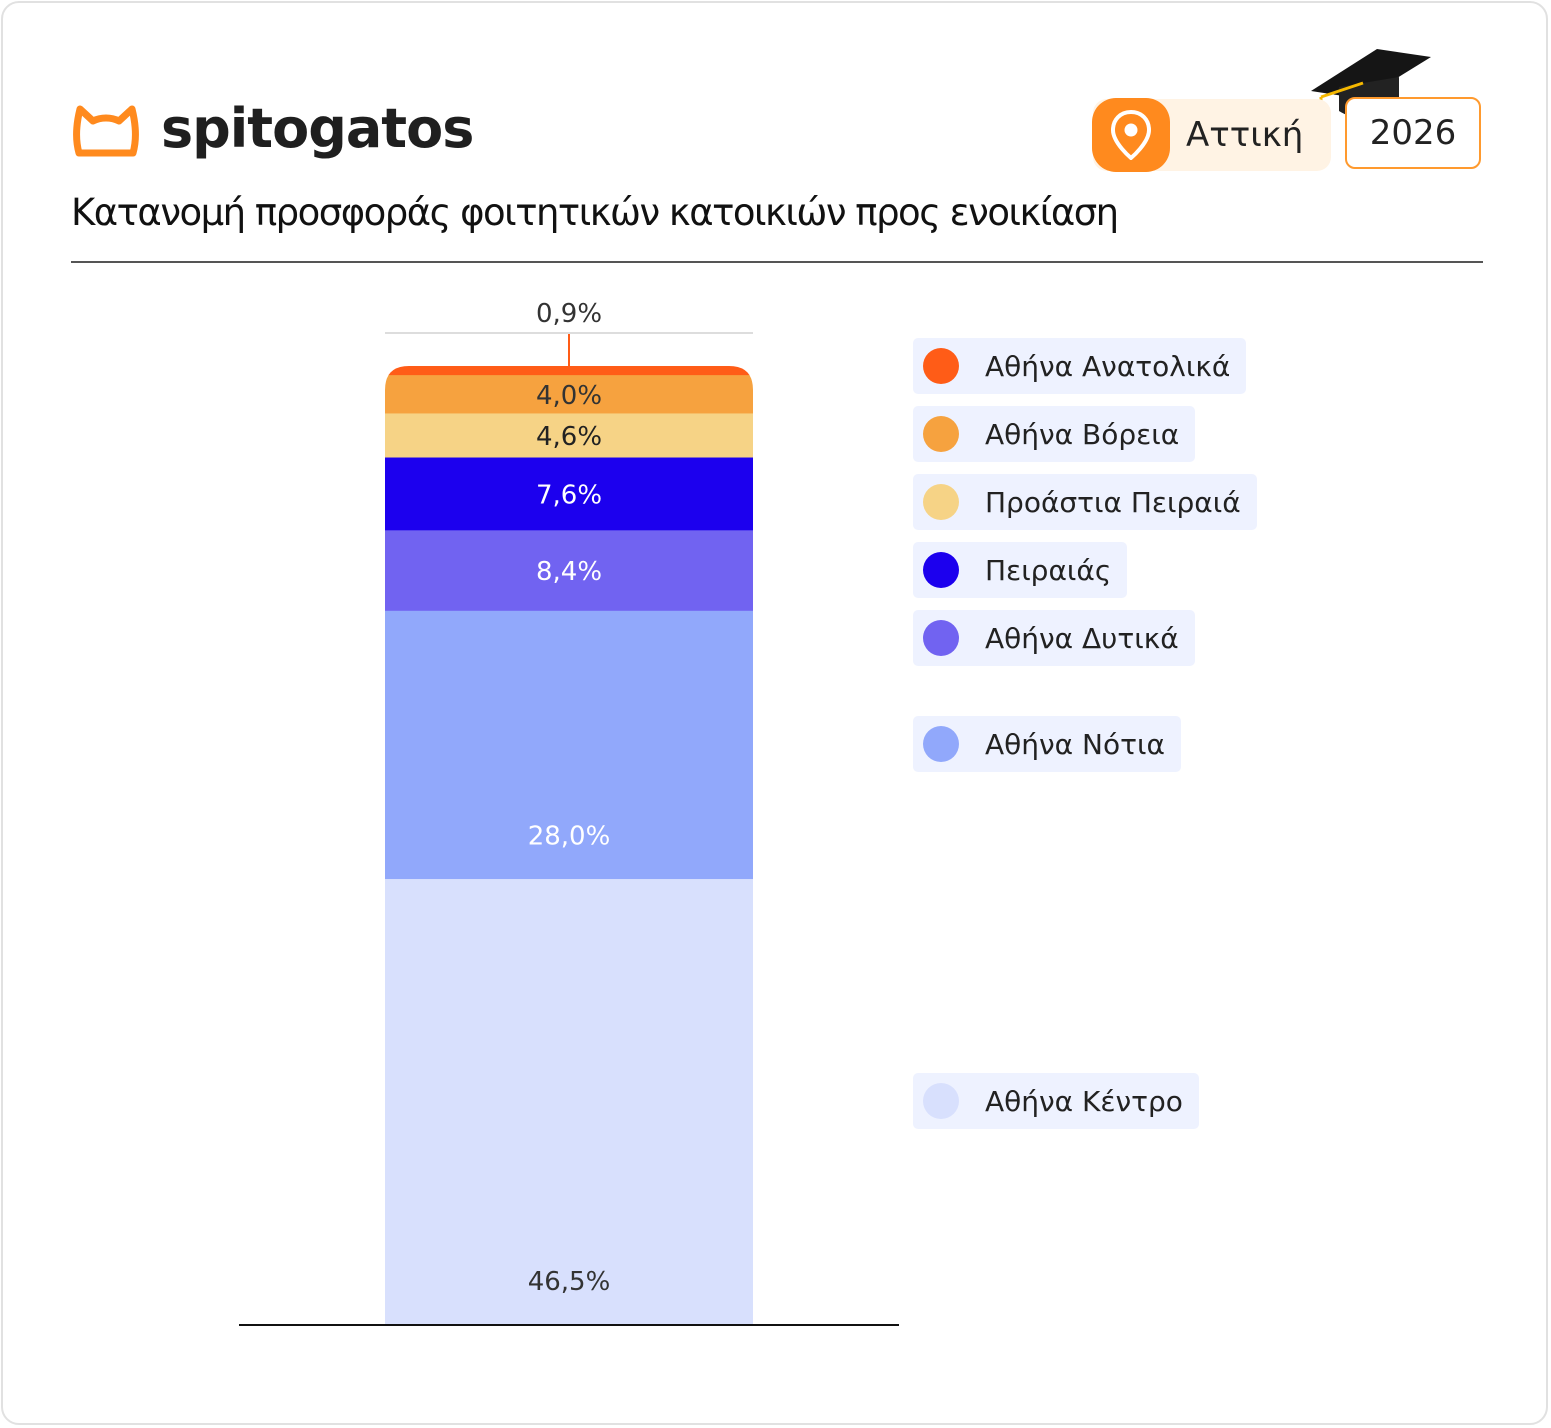 The width and height of the screenshot is (1551, 1428). I want to click on legend-item: Αθήνα Ανατολικά, so click(1080, 366).